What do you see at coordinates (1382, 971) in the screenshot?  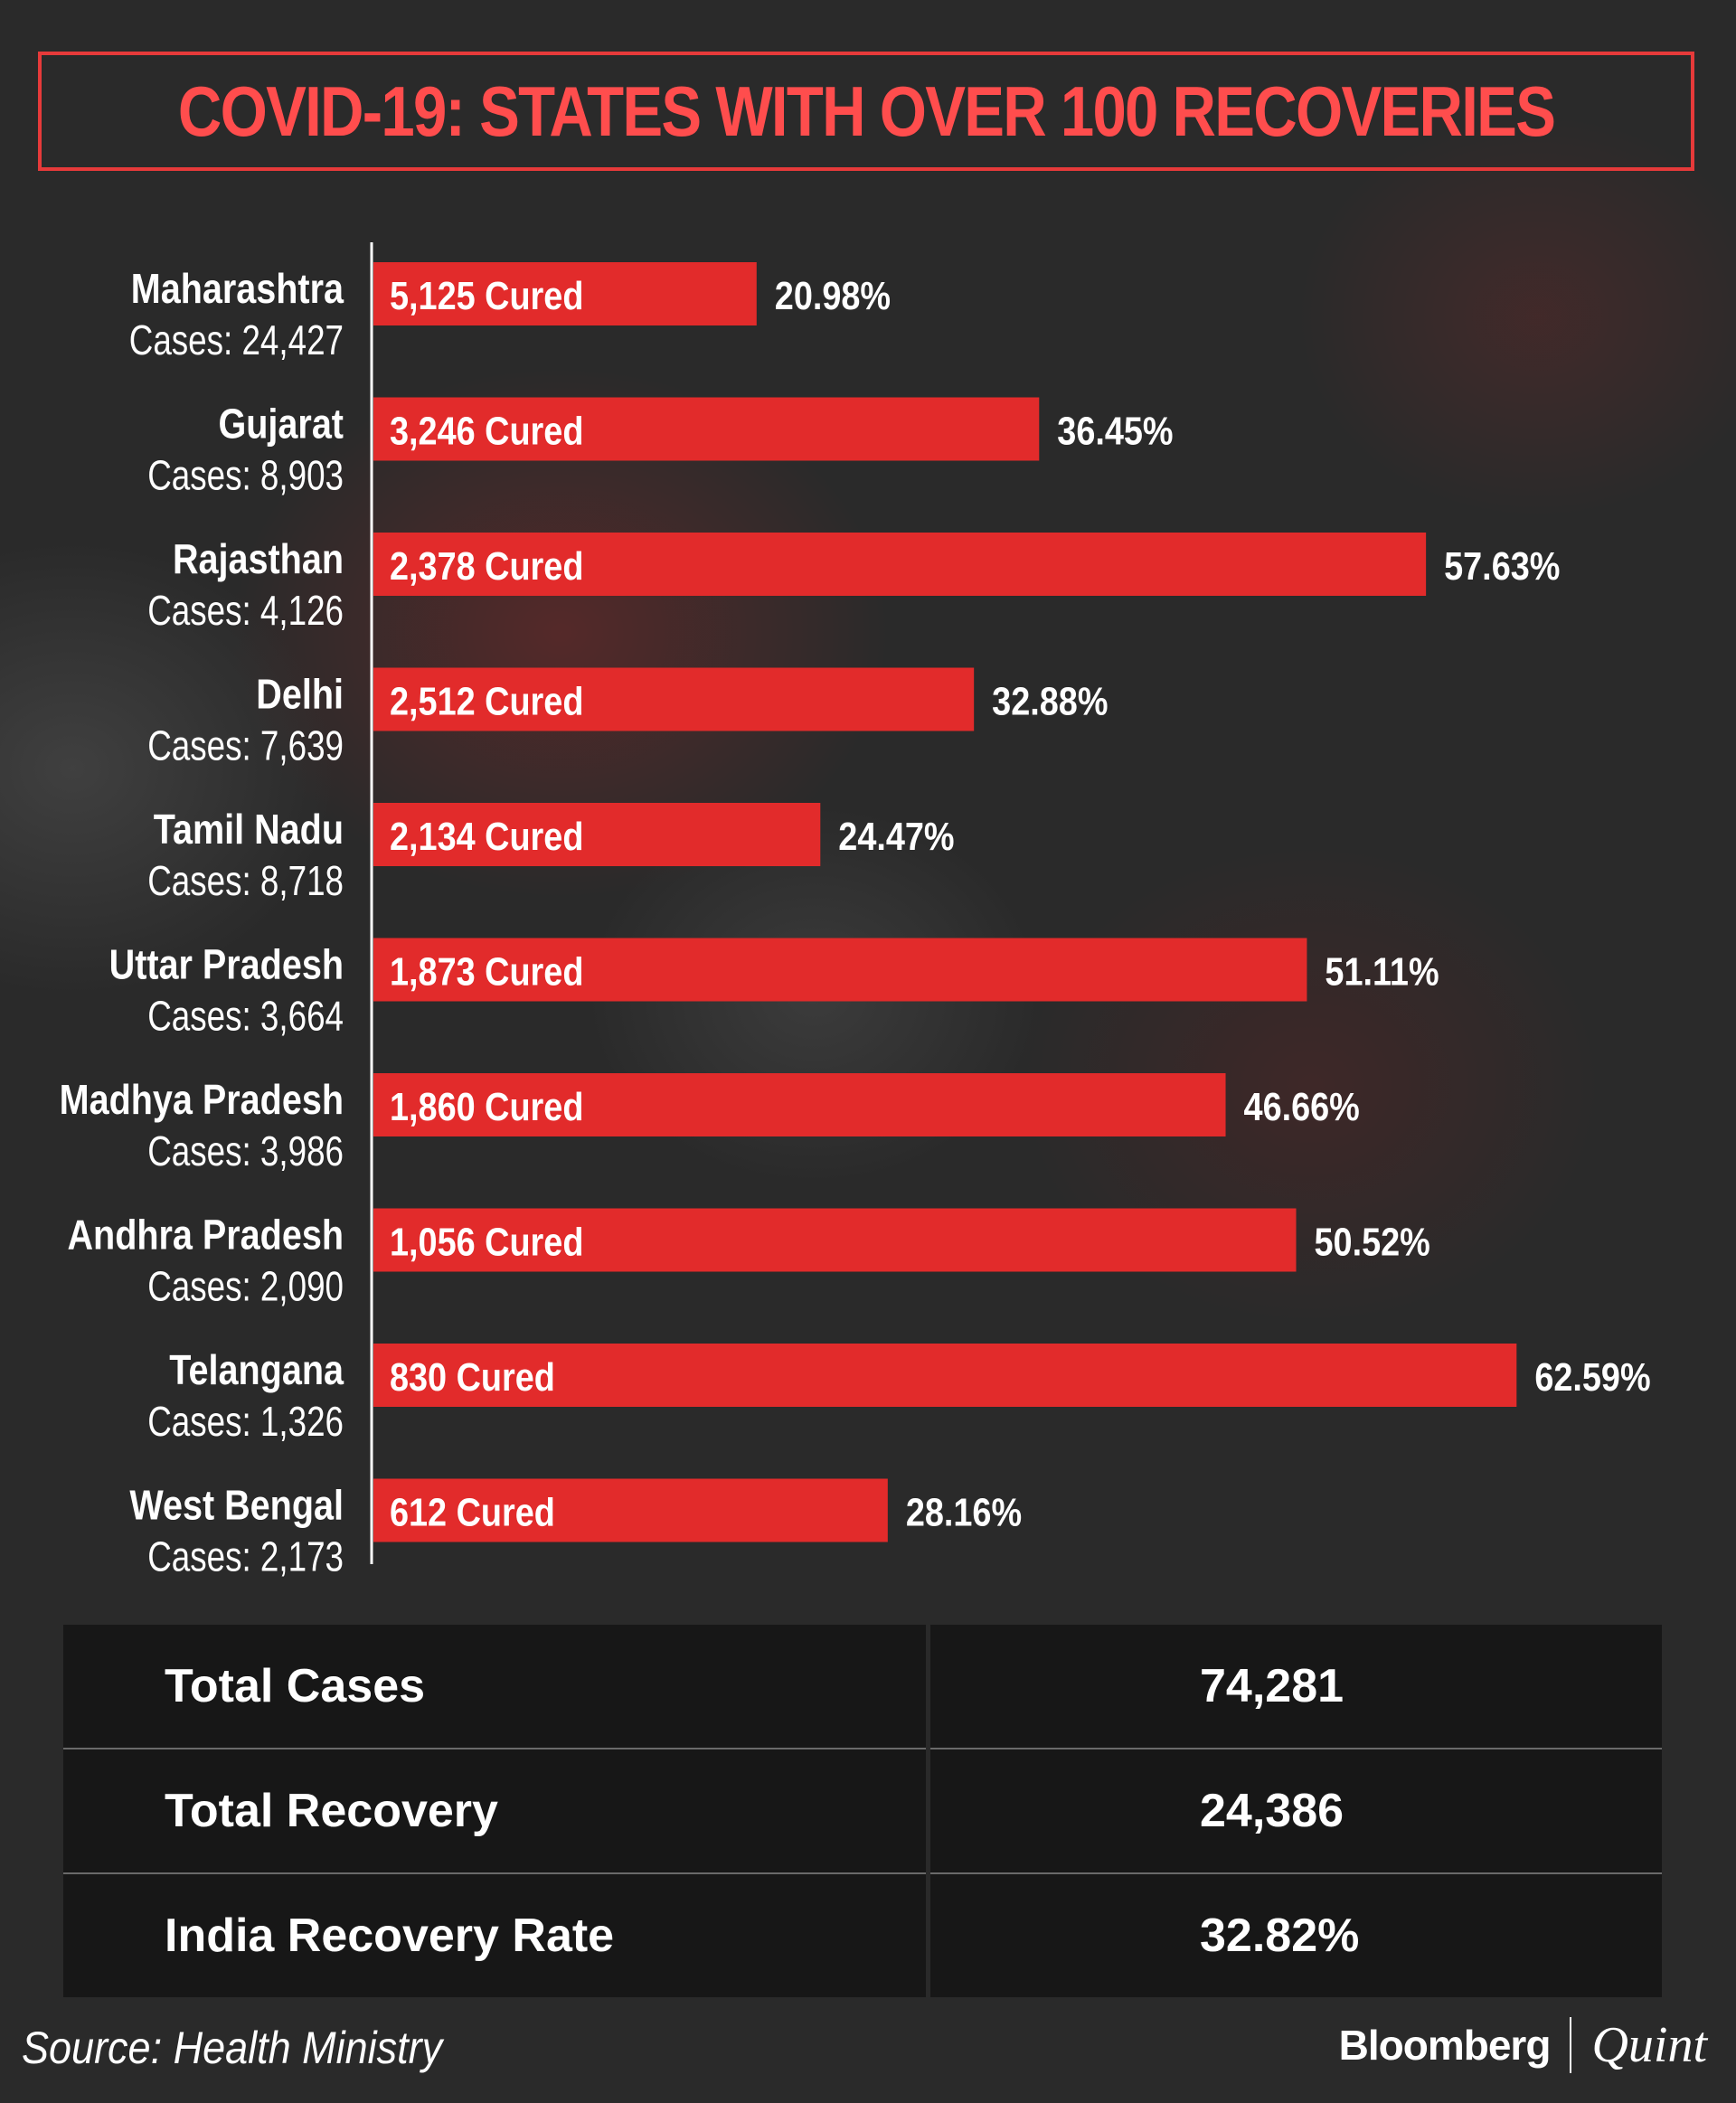 I see `value-label: 51.11%` at bounding box center [1382, 971].